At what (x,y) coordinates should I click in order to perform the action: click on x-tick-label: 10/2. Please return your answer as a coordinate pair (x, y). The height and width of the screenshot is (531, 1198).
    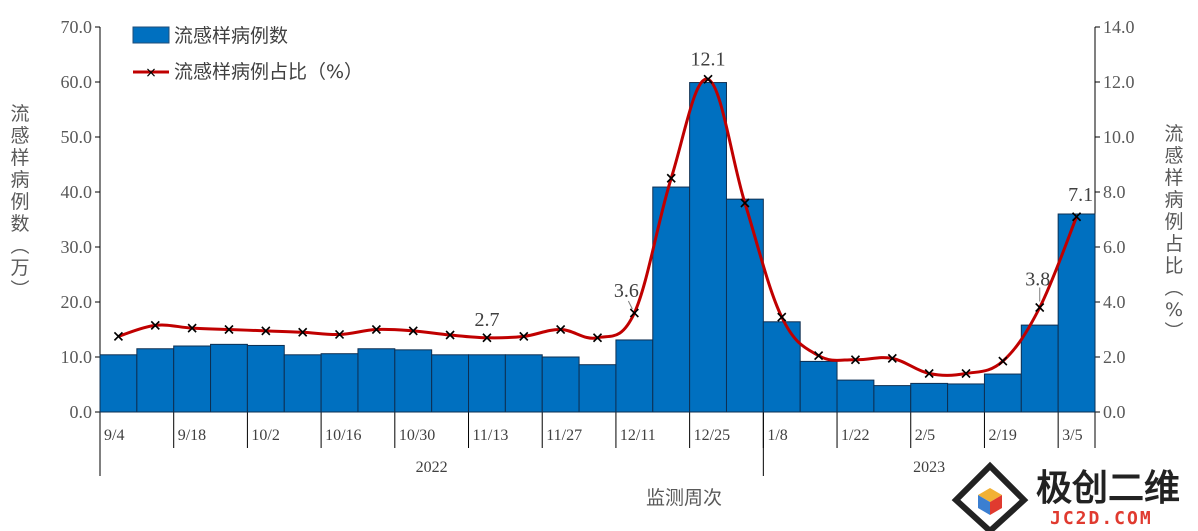
    Looking at the image, I should click on (265, 435).